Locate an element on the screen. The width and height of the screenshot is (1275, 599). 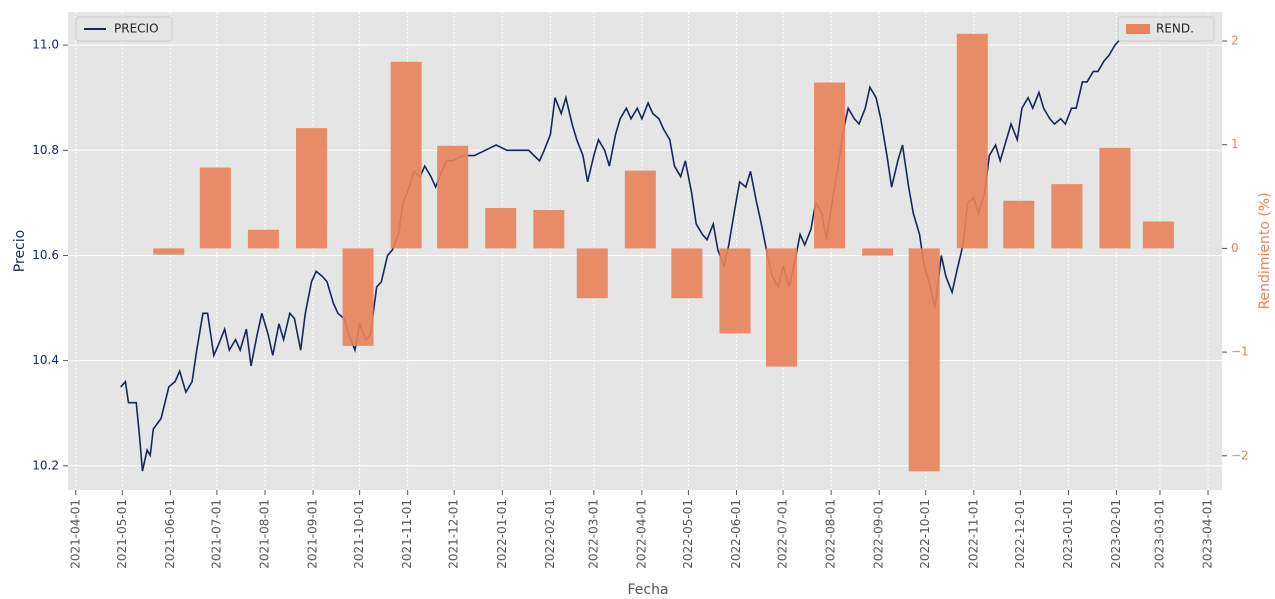
y-tick-label: 11.0 is located at coordinates (45, 45).